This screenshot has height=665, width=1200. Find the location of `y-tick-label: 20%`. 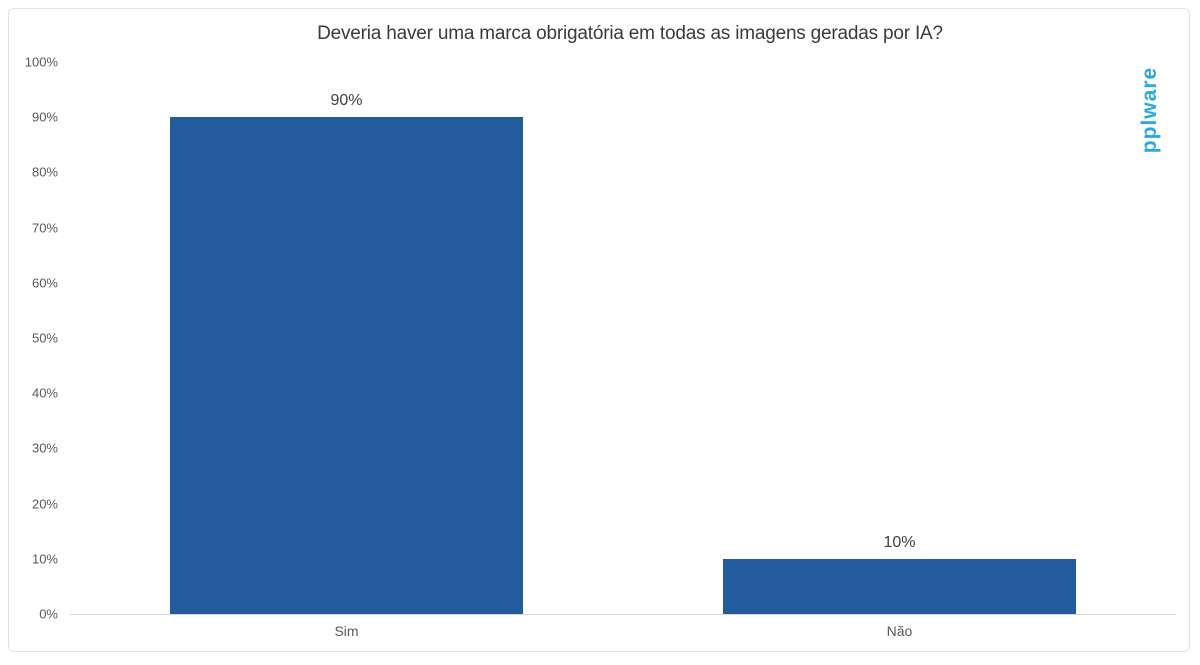

y-tick-label: 20% is located at coordinates (44, 504).